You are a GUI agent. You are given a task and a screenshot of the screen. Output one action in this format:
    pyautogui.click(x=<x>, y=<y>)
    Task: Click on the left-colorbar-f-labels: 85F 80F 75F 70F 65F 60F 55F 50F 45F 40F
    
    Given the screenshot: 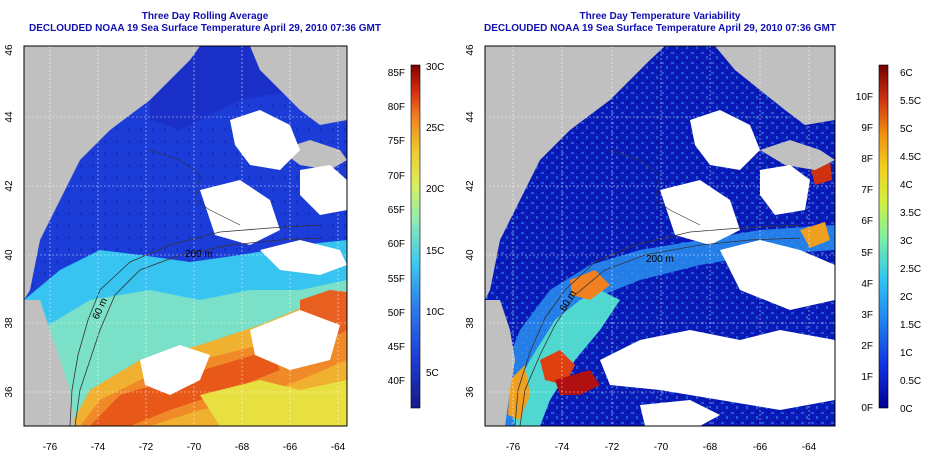 What is the action you would take?
    pyautogui.click(x=396, y=227)
    